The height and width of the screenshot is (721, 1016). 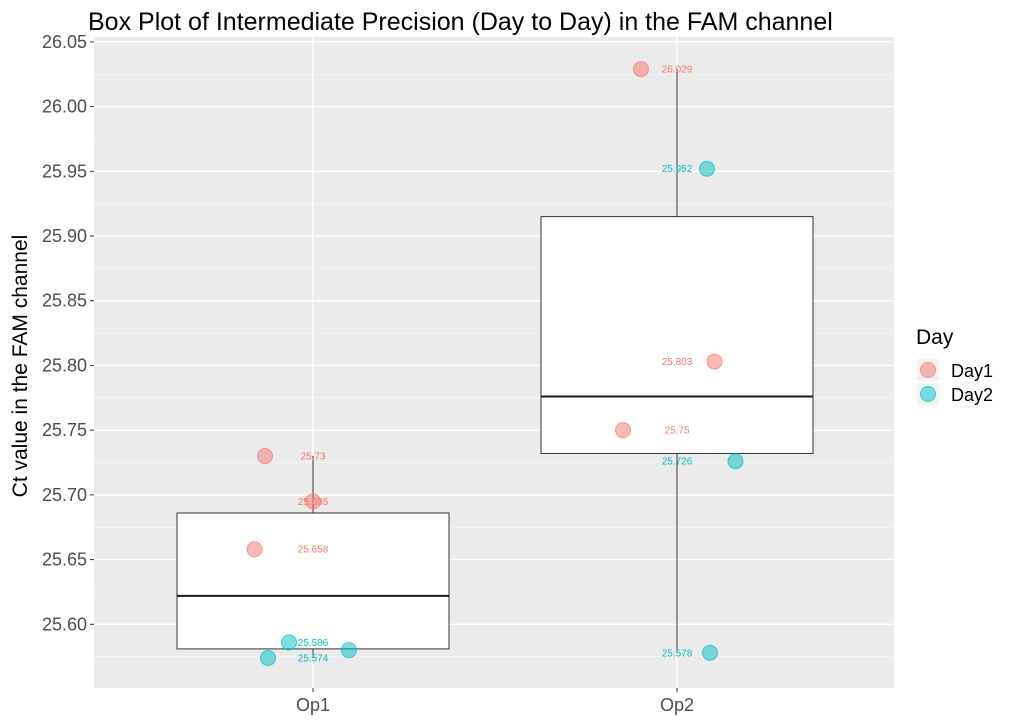 I want to click on y-tick-label: 25.75, so click(x=64, y=430).